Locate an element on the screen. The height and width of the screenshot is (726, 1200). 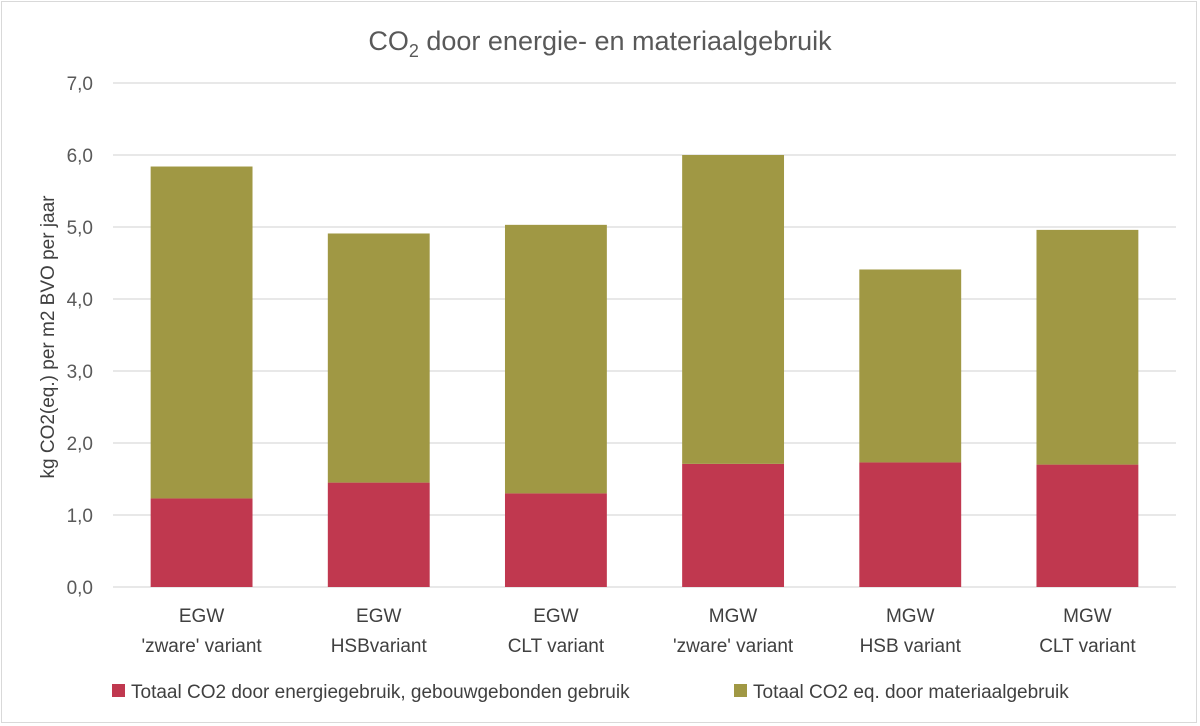
chart-title-rest: door energie- en materiaalgebruik is located at coordinates (625, 41).